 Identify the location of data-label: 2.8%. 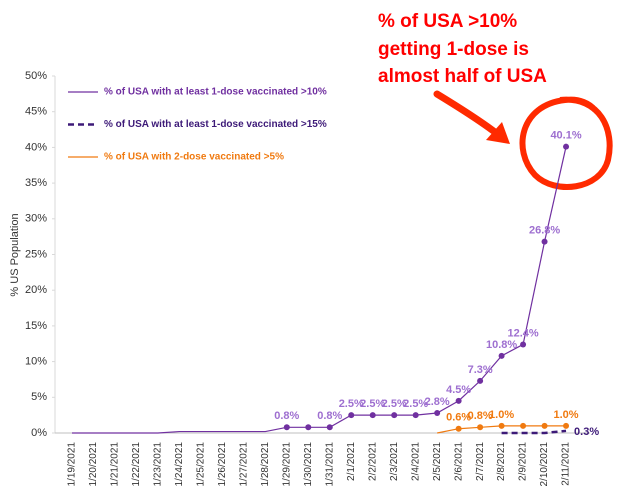
(437, 402).